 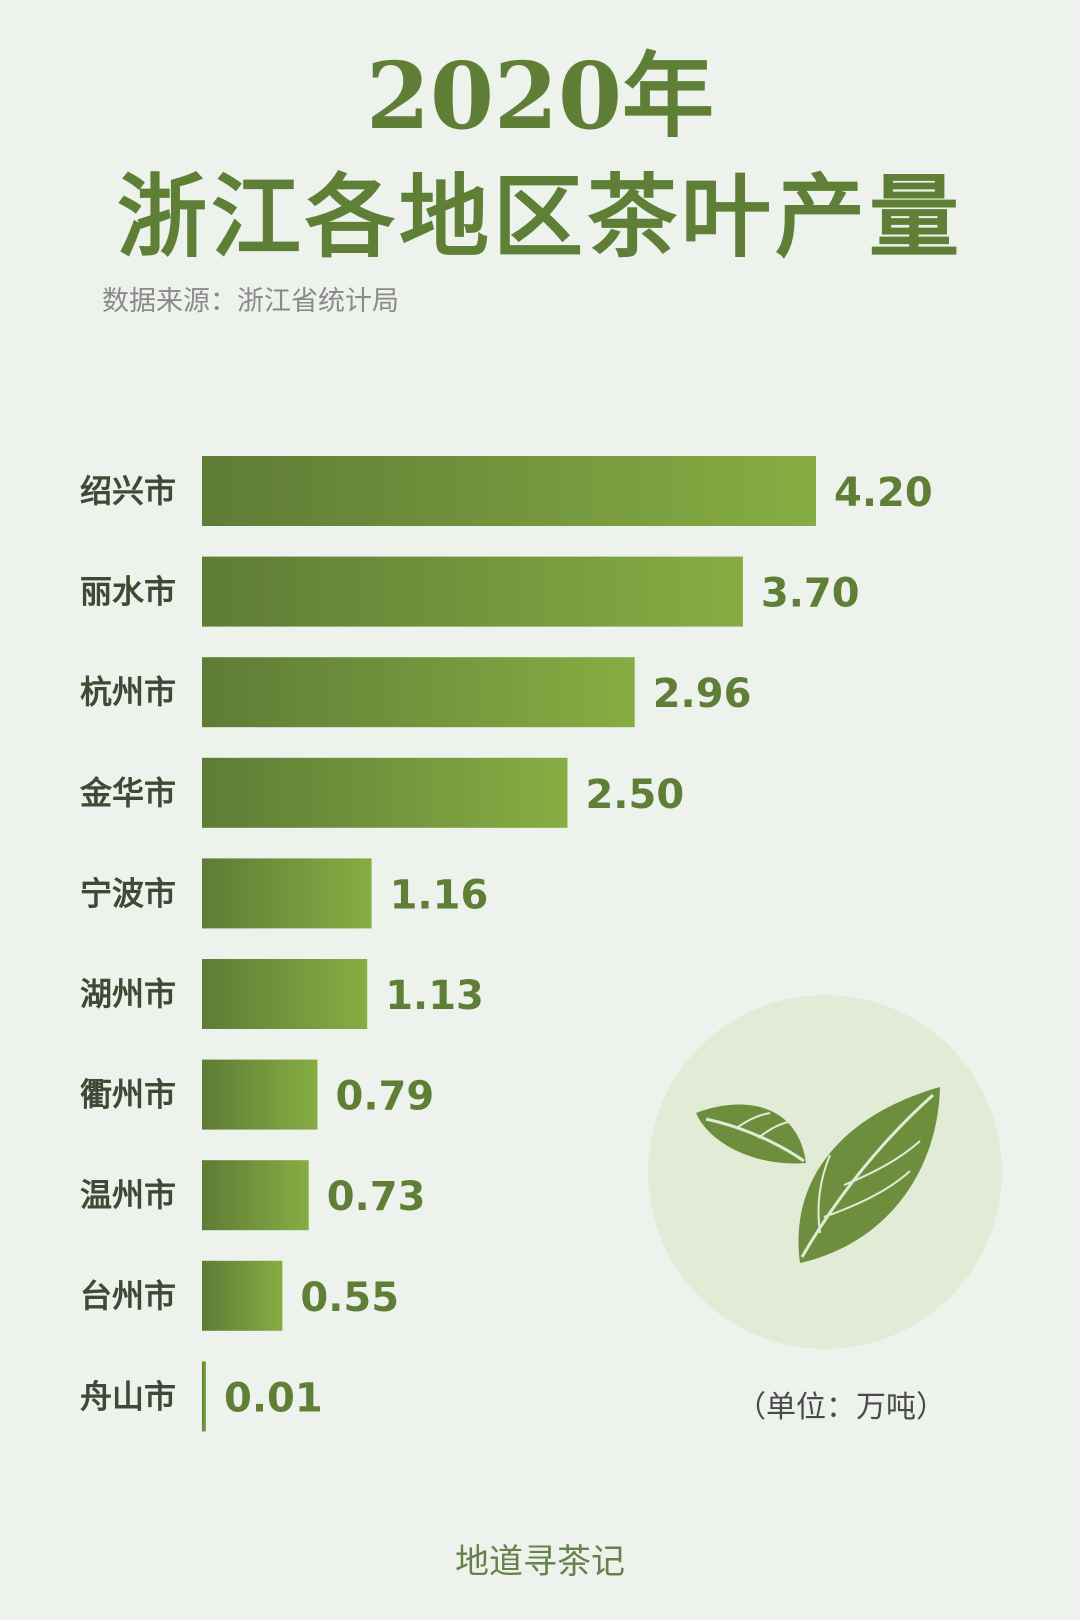 What do you see at coordinates (128, 1396) in the screenshot?
I see `category-label: 舟山市` at bounding box center [128, 1396].